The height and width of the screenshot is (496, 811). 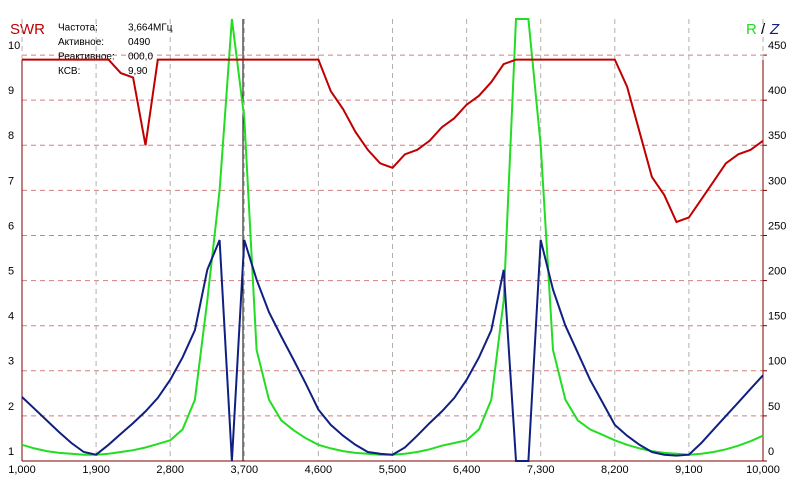 I want to click on y-tick-label: 2, so click(x=11, y=407).